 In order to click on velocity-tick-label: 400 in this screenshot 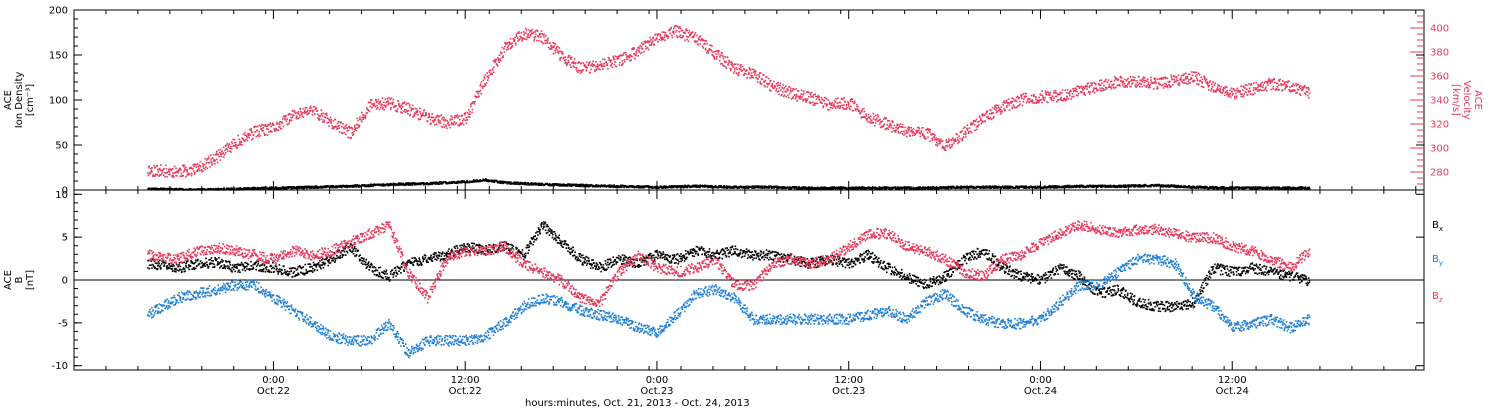, I will do `click(1439, 29)`.